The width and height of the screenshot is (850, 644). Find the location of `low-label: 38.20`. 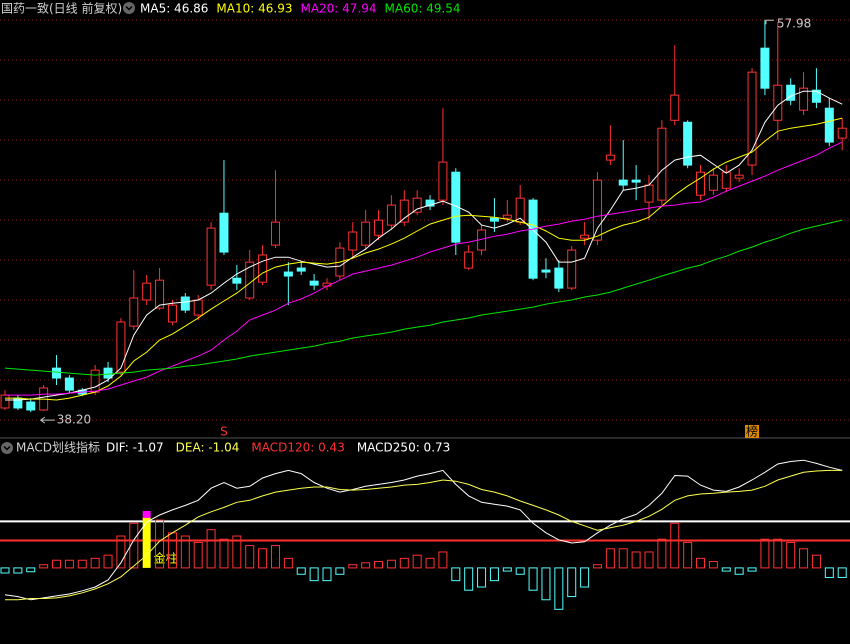

low-label: 38.20 is located at coordinates (74, 420).